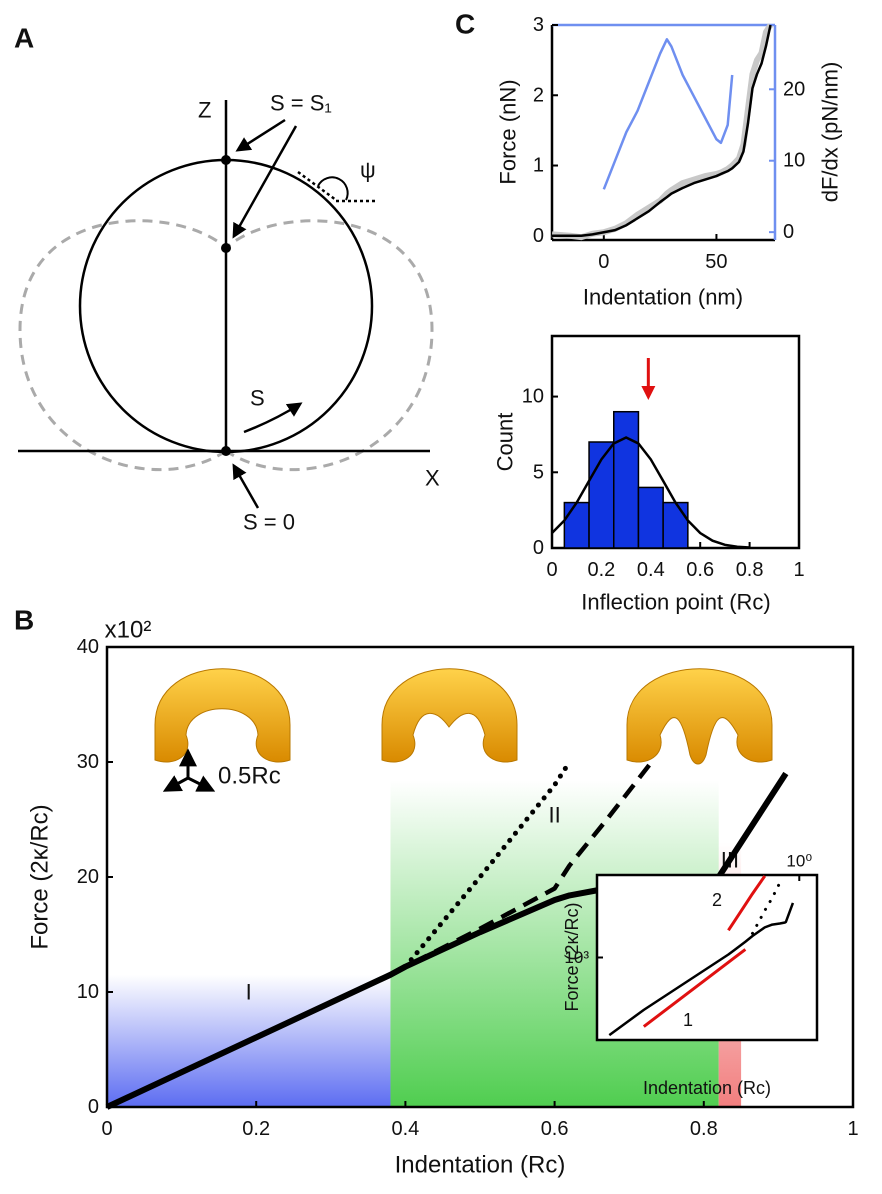 The width and height of the screenshot is (882, 1194). What do you see at coordinates (249, 992) in the screenshot?
I see `region-label: I` at bounding box center [249, 992].